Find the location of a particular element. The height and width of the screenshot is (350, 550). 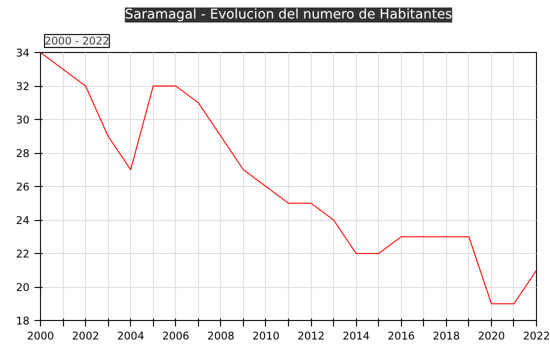

y-tick-label: 34 is located at coordinates (23, 53).